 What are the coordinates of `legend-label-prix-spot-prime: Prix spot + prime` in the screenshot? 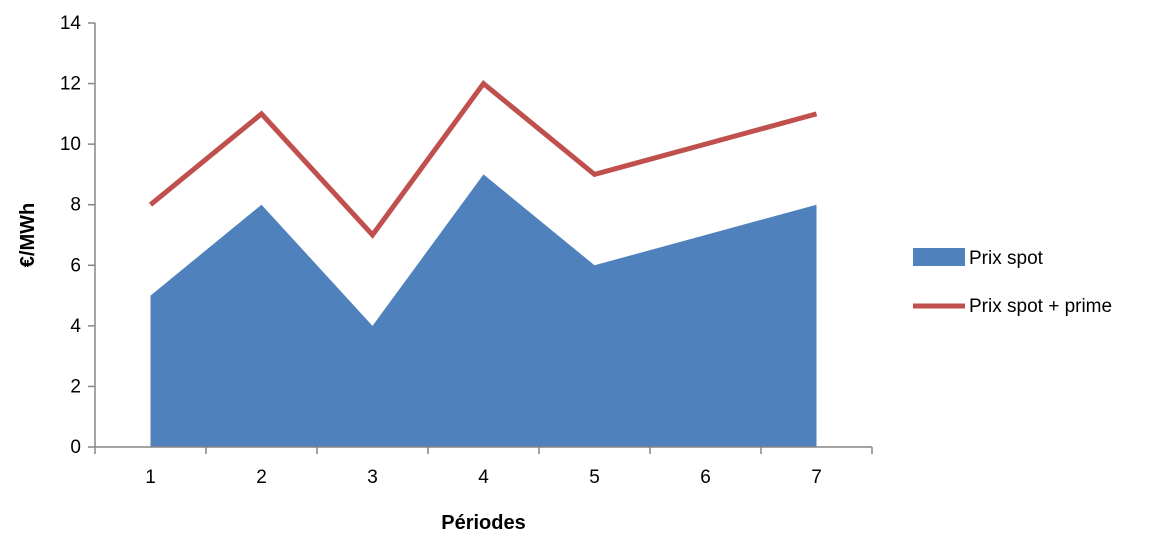 It's located at (1040, 306).